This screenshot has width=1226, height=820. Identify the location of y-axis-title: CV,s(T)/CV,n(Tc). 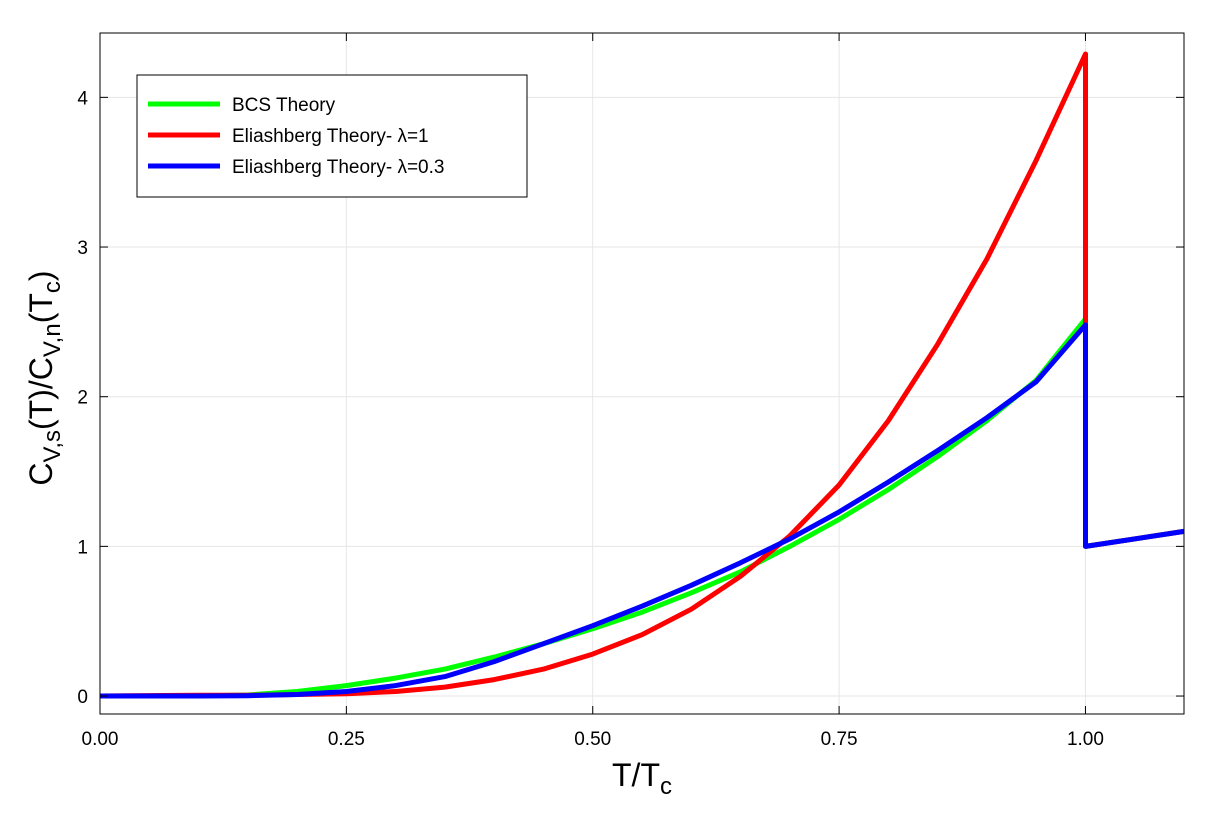
(44, 377).